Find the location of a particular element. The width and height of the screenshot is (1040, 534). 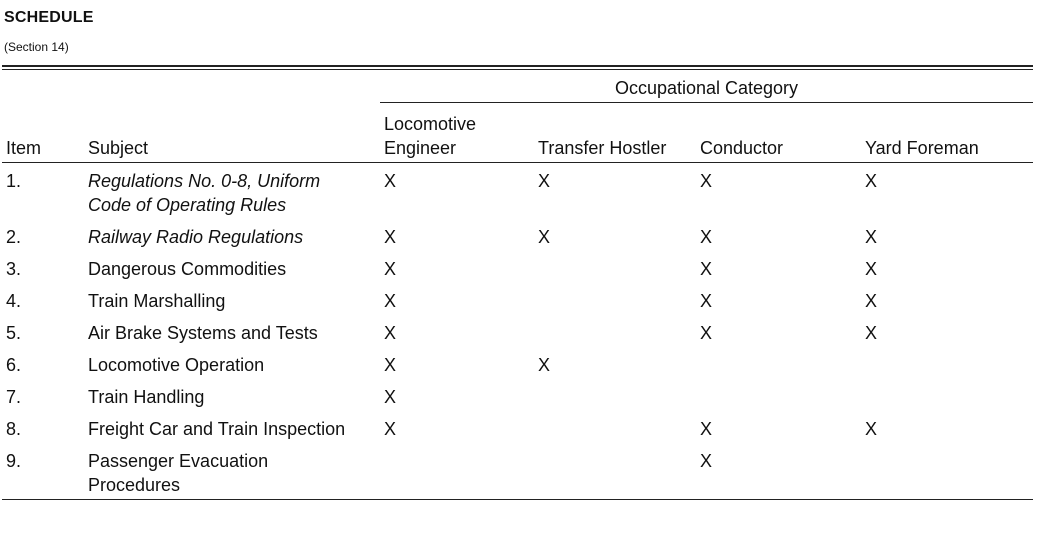

header-transfer-hostler: Transfer Hostler is located at coordinates (602, 148).